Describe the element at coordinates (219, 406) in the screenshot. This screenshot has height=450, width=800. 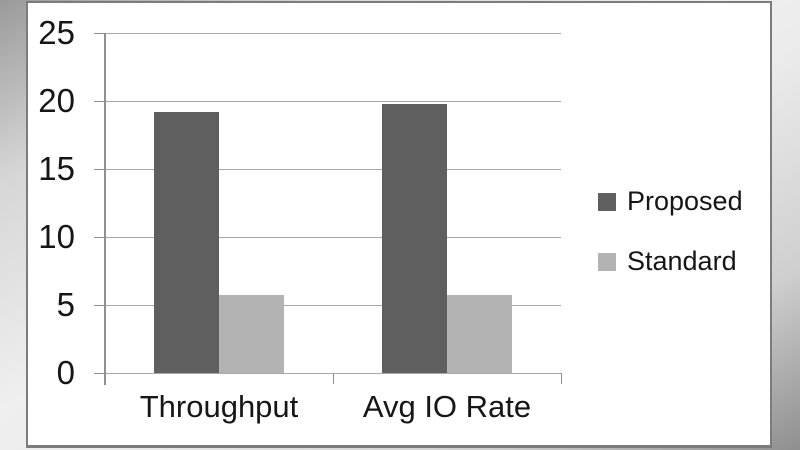
I see `category-label-throughput: Throughput` at that location.